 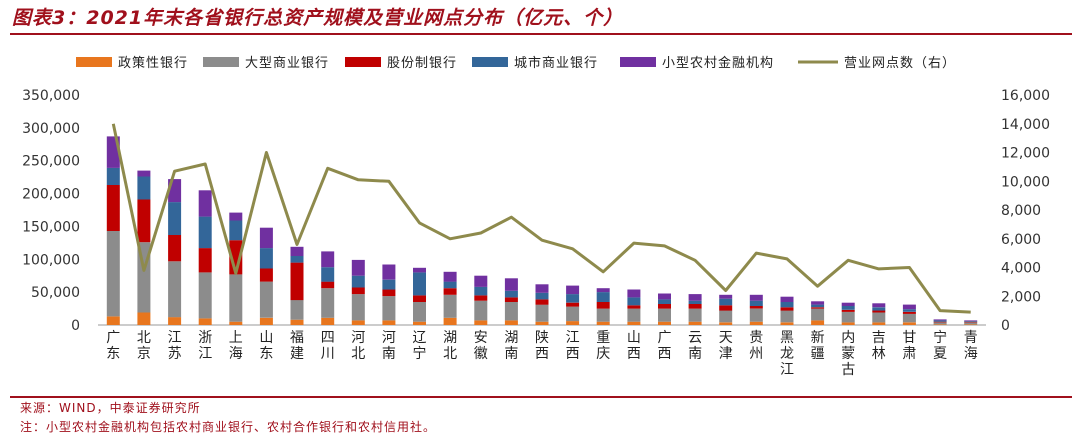 I want to click on source-note: 来源：WIND，中泰证券研究所, so click(x=110, y=408).